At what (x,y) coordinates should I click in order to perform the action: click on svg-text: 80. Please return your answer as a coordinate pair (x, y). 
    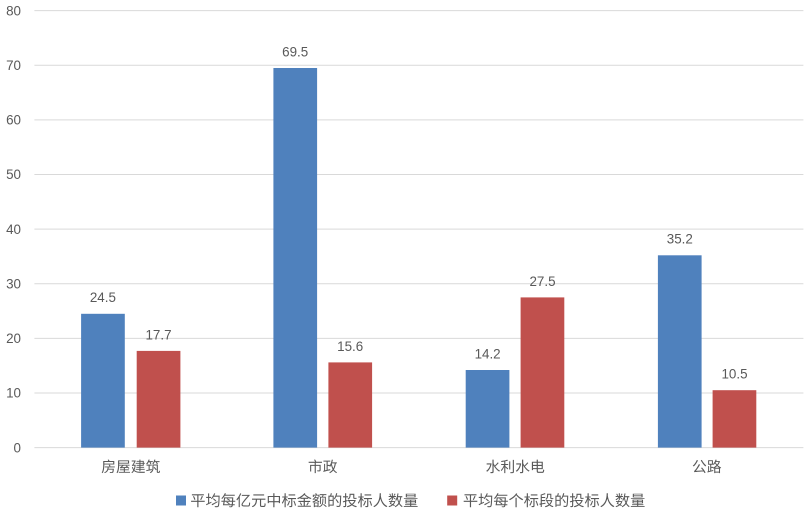
    Looking at the image, I should click on (13, 10).